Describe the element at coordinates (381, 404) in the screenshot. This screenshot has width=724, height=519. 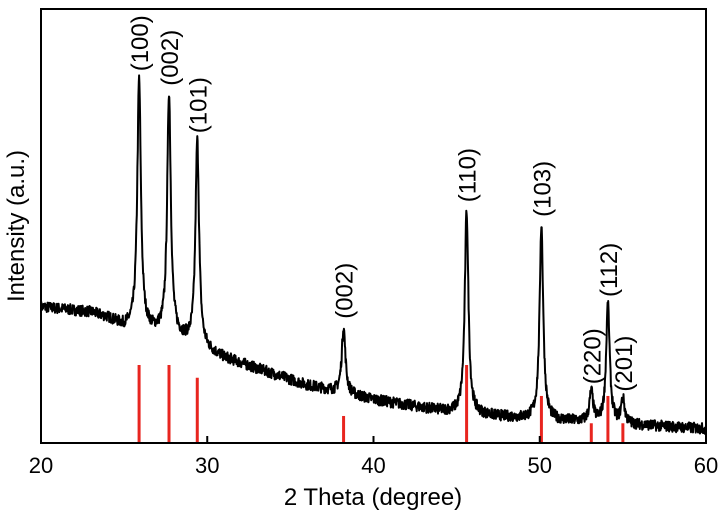
I see `reference-lines` at that location.